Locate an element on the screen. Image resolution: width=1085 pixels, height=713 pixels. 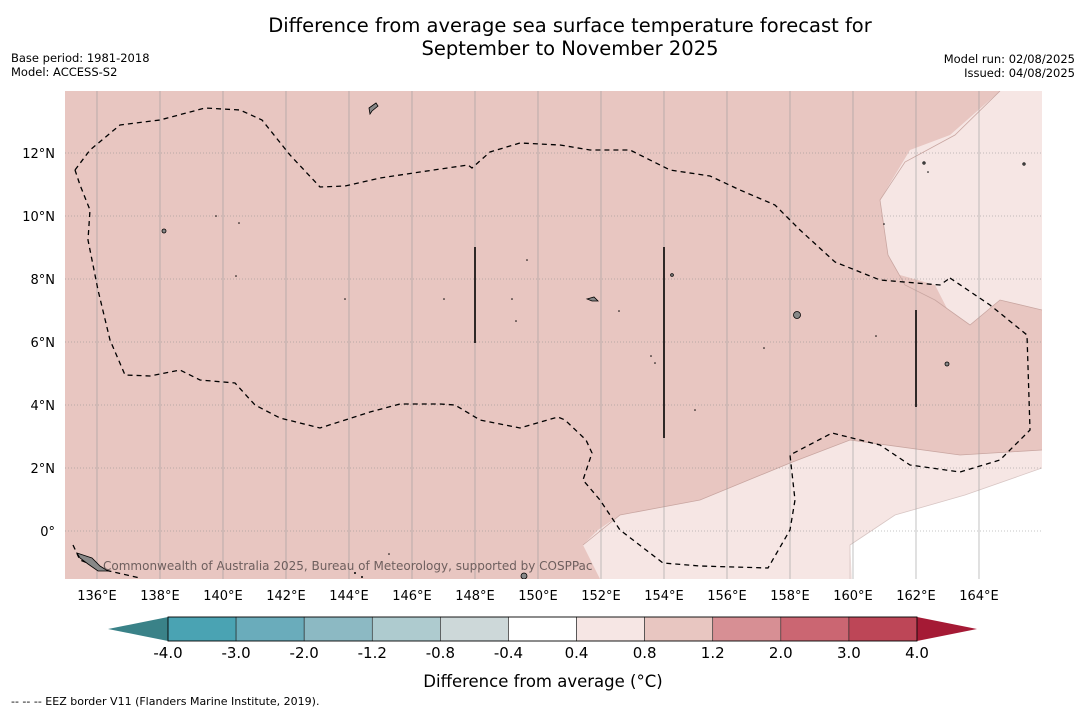
base-period-label: Base period: 1981-2018 is located at coordinates (80, 58).